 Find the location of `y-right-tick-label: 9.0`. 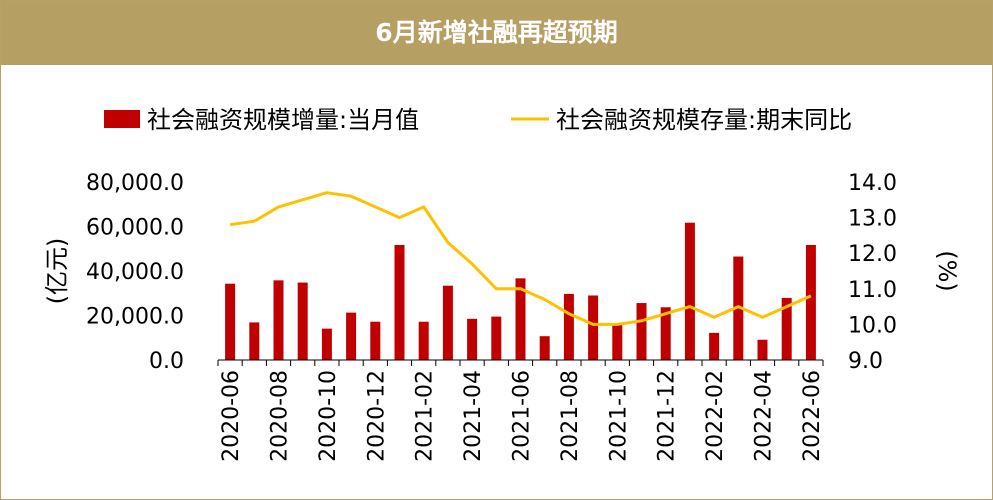

y-right-tick-label: 9.0 is located at coordinates (865, 361).